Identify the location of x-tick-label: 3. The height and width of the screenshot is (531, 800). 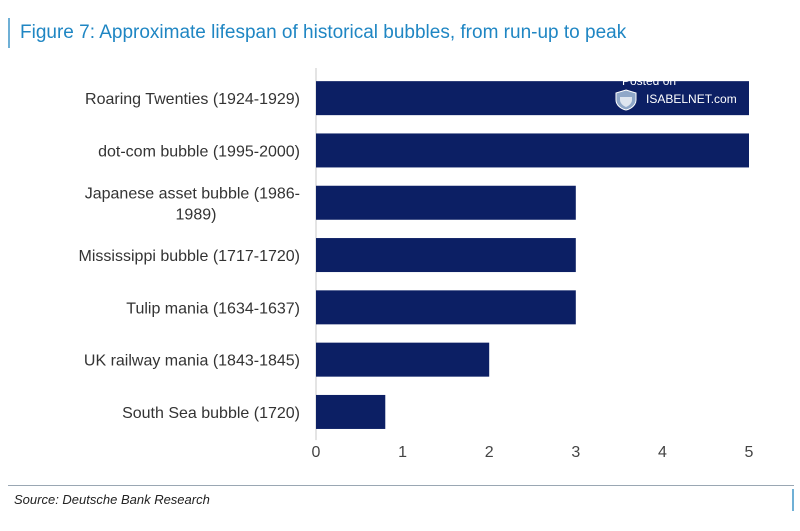
(575, 452).